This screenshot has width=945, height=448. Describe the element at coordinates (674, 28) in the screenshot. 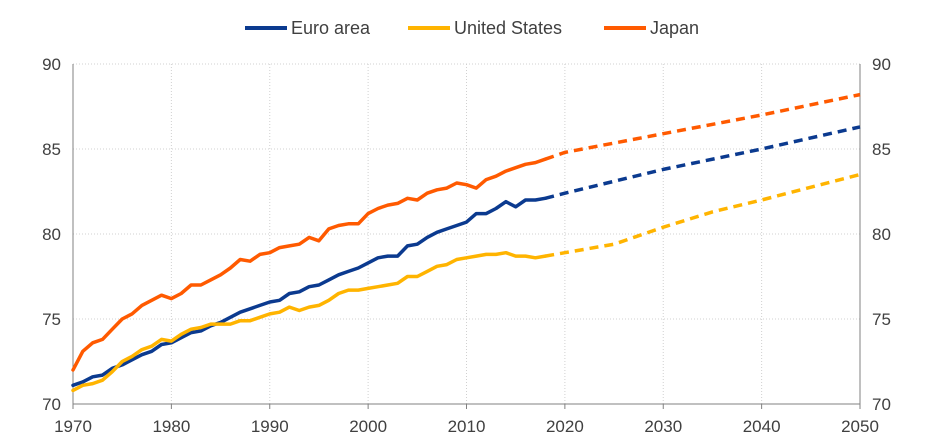

I see `legend-label: Japan` at that location.